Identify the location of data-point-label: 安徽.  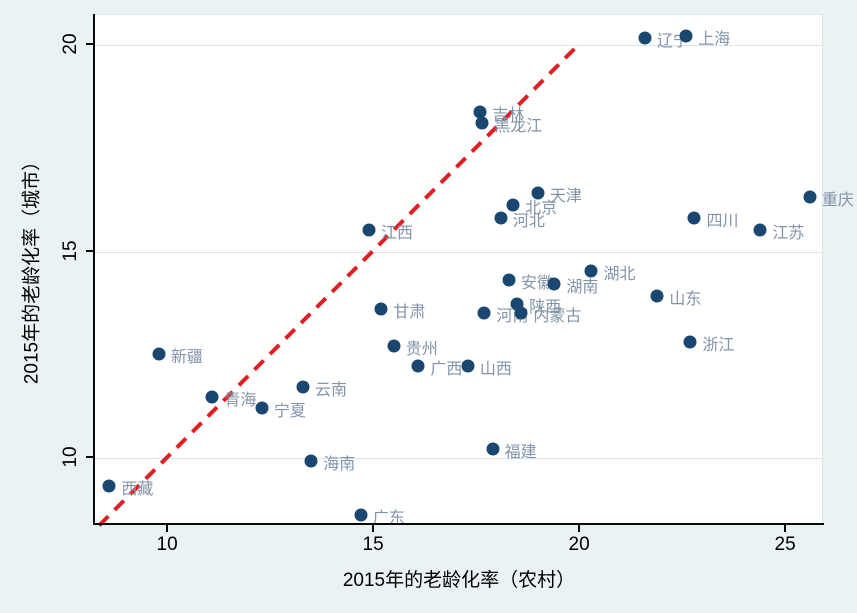
(537, 283).